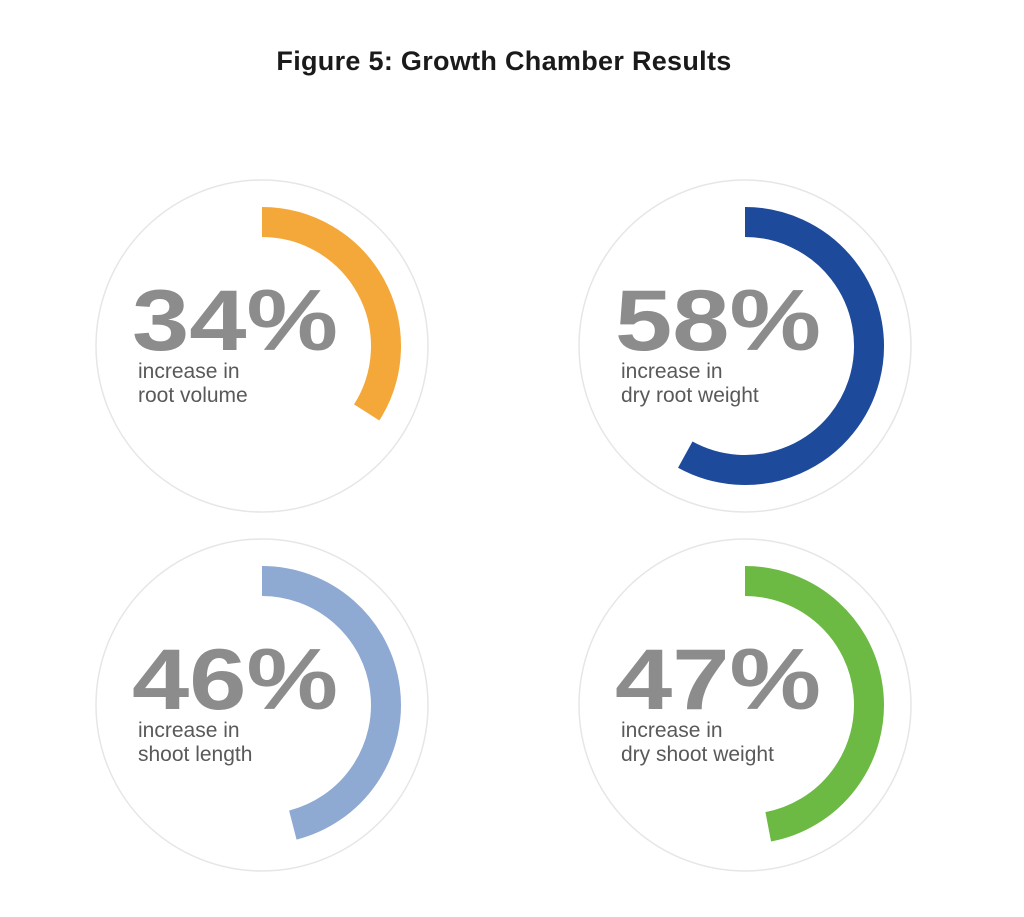 Image resolution: width=1024 pixels, height=917 pixels. I want to click on gauge-value-label: 34%, so click(235, 321).